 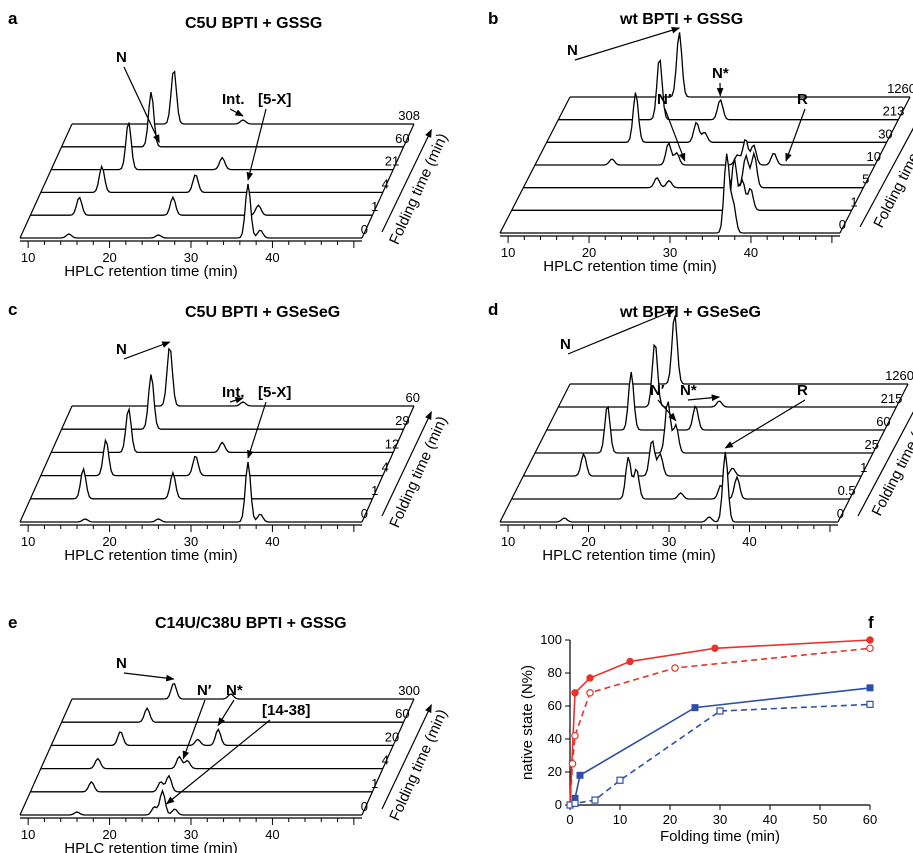 I want to click on y-tick-label: 20, so click(x=555, y=771).